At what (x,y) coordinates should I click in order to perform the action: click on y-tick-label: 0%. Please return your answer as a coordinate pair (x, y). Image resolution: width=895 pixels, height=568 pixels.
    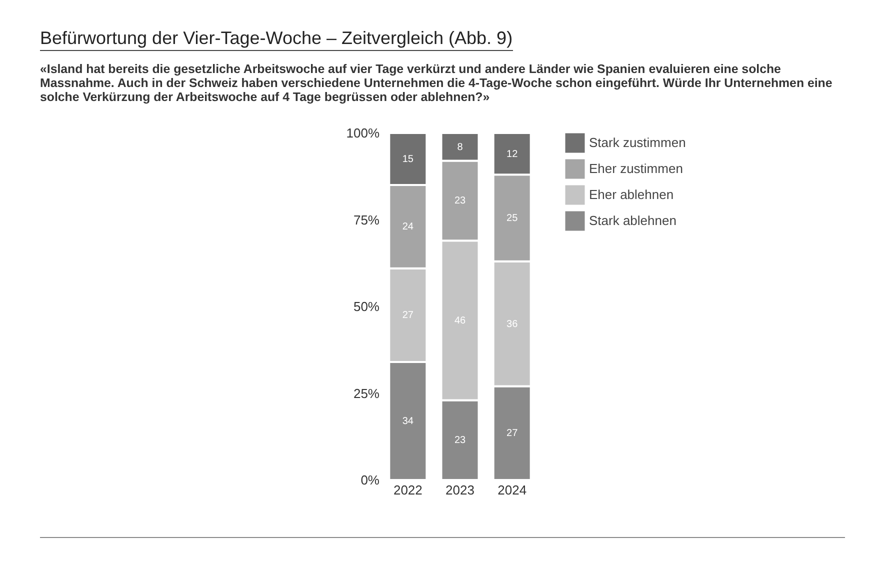
    Looking at the image, I should click on (370, 480).